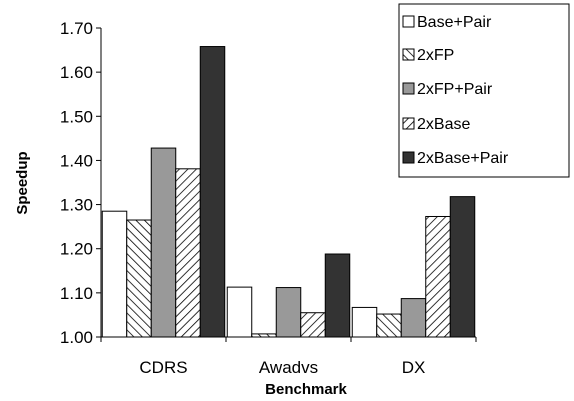 This screenshot has width=574, height=401. I want to click on legend-swatch-2xfp-pair, so click(408, 88).